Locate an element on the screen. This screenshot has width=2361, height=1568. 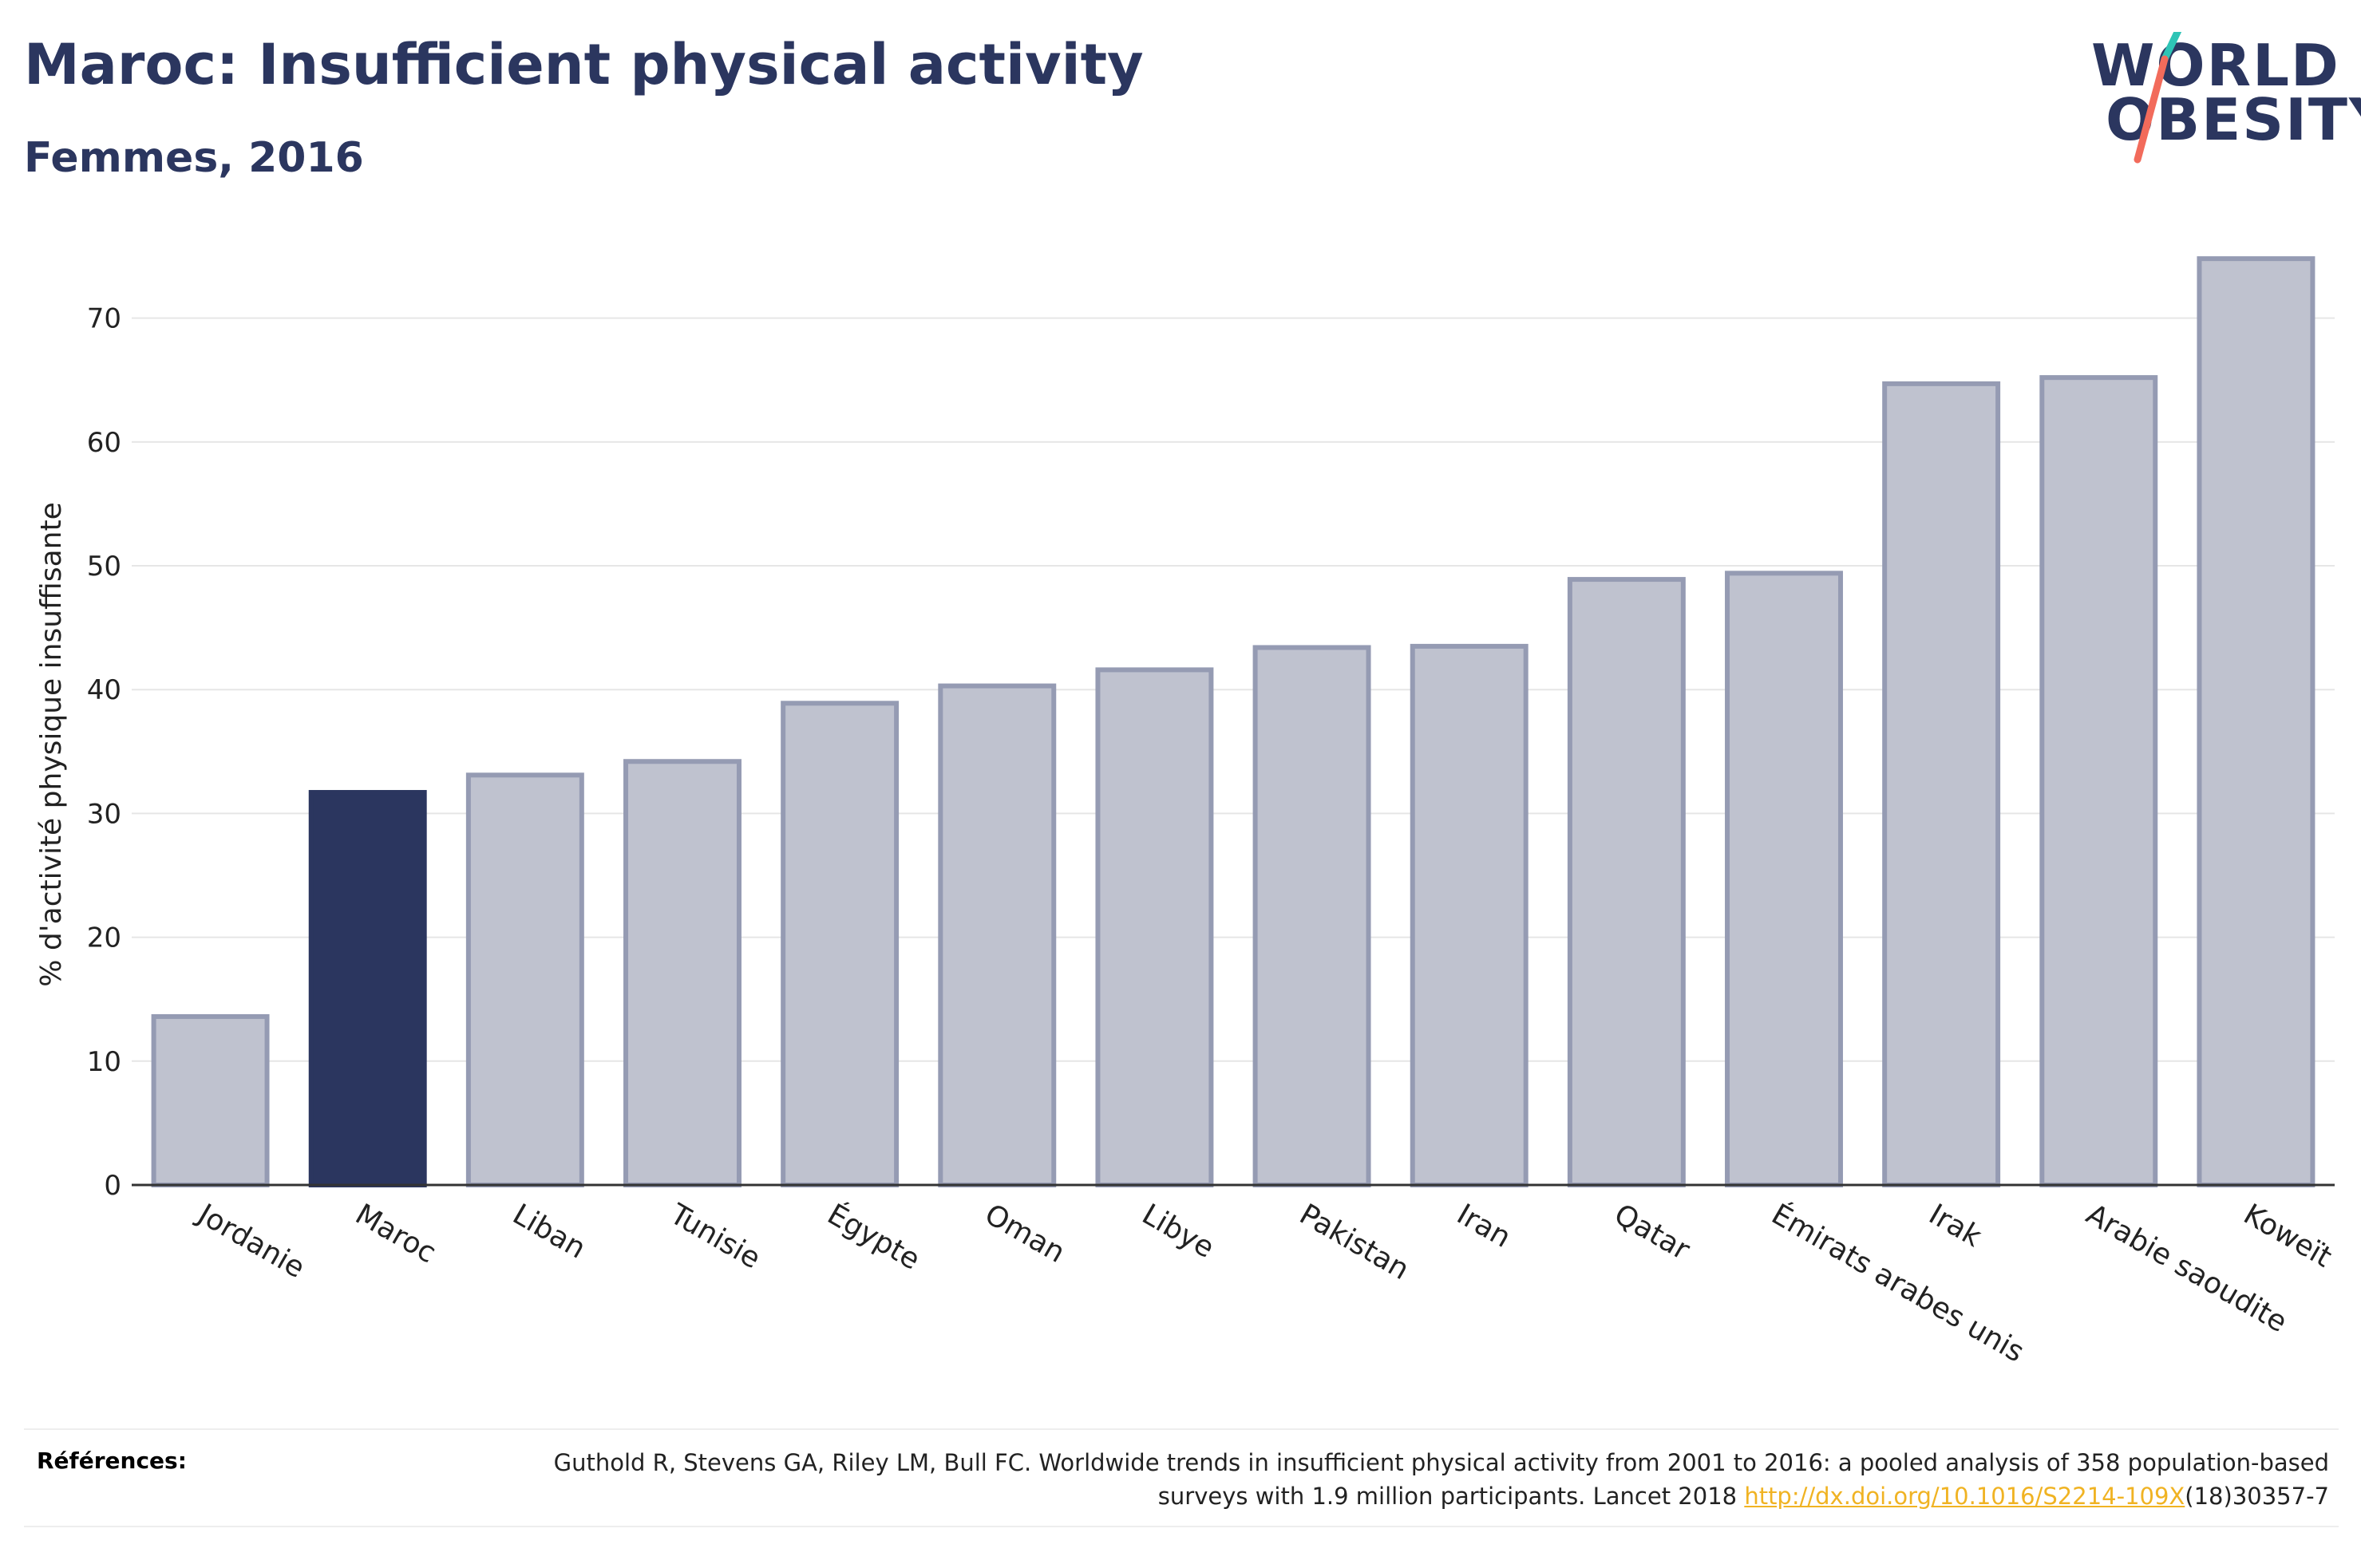
bar-maroc is located at coordinates (367, 988).